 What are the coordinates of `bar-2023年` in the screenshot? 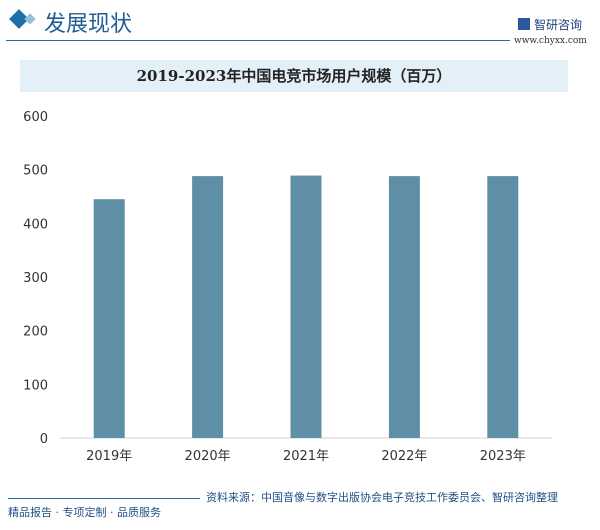 It's located at (503, 307).